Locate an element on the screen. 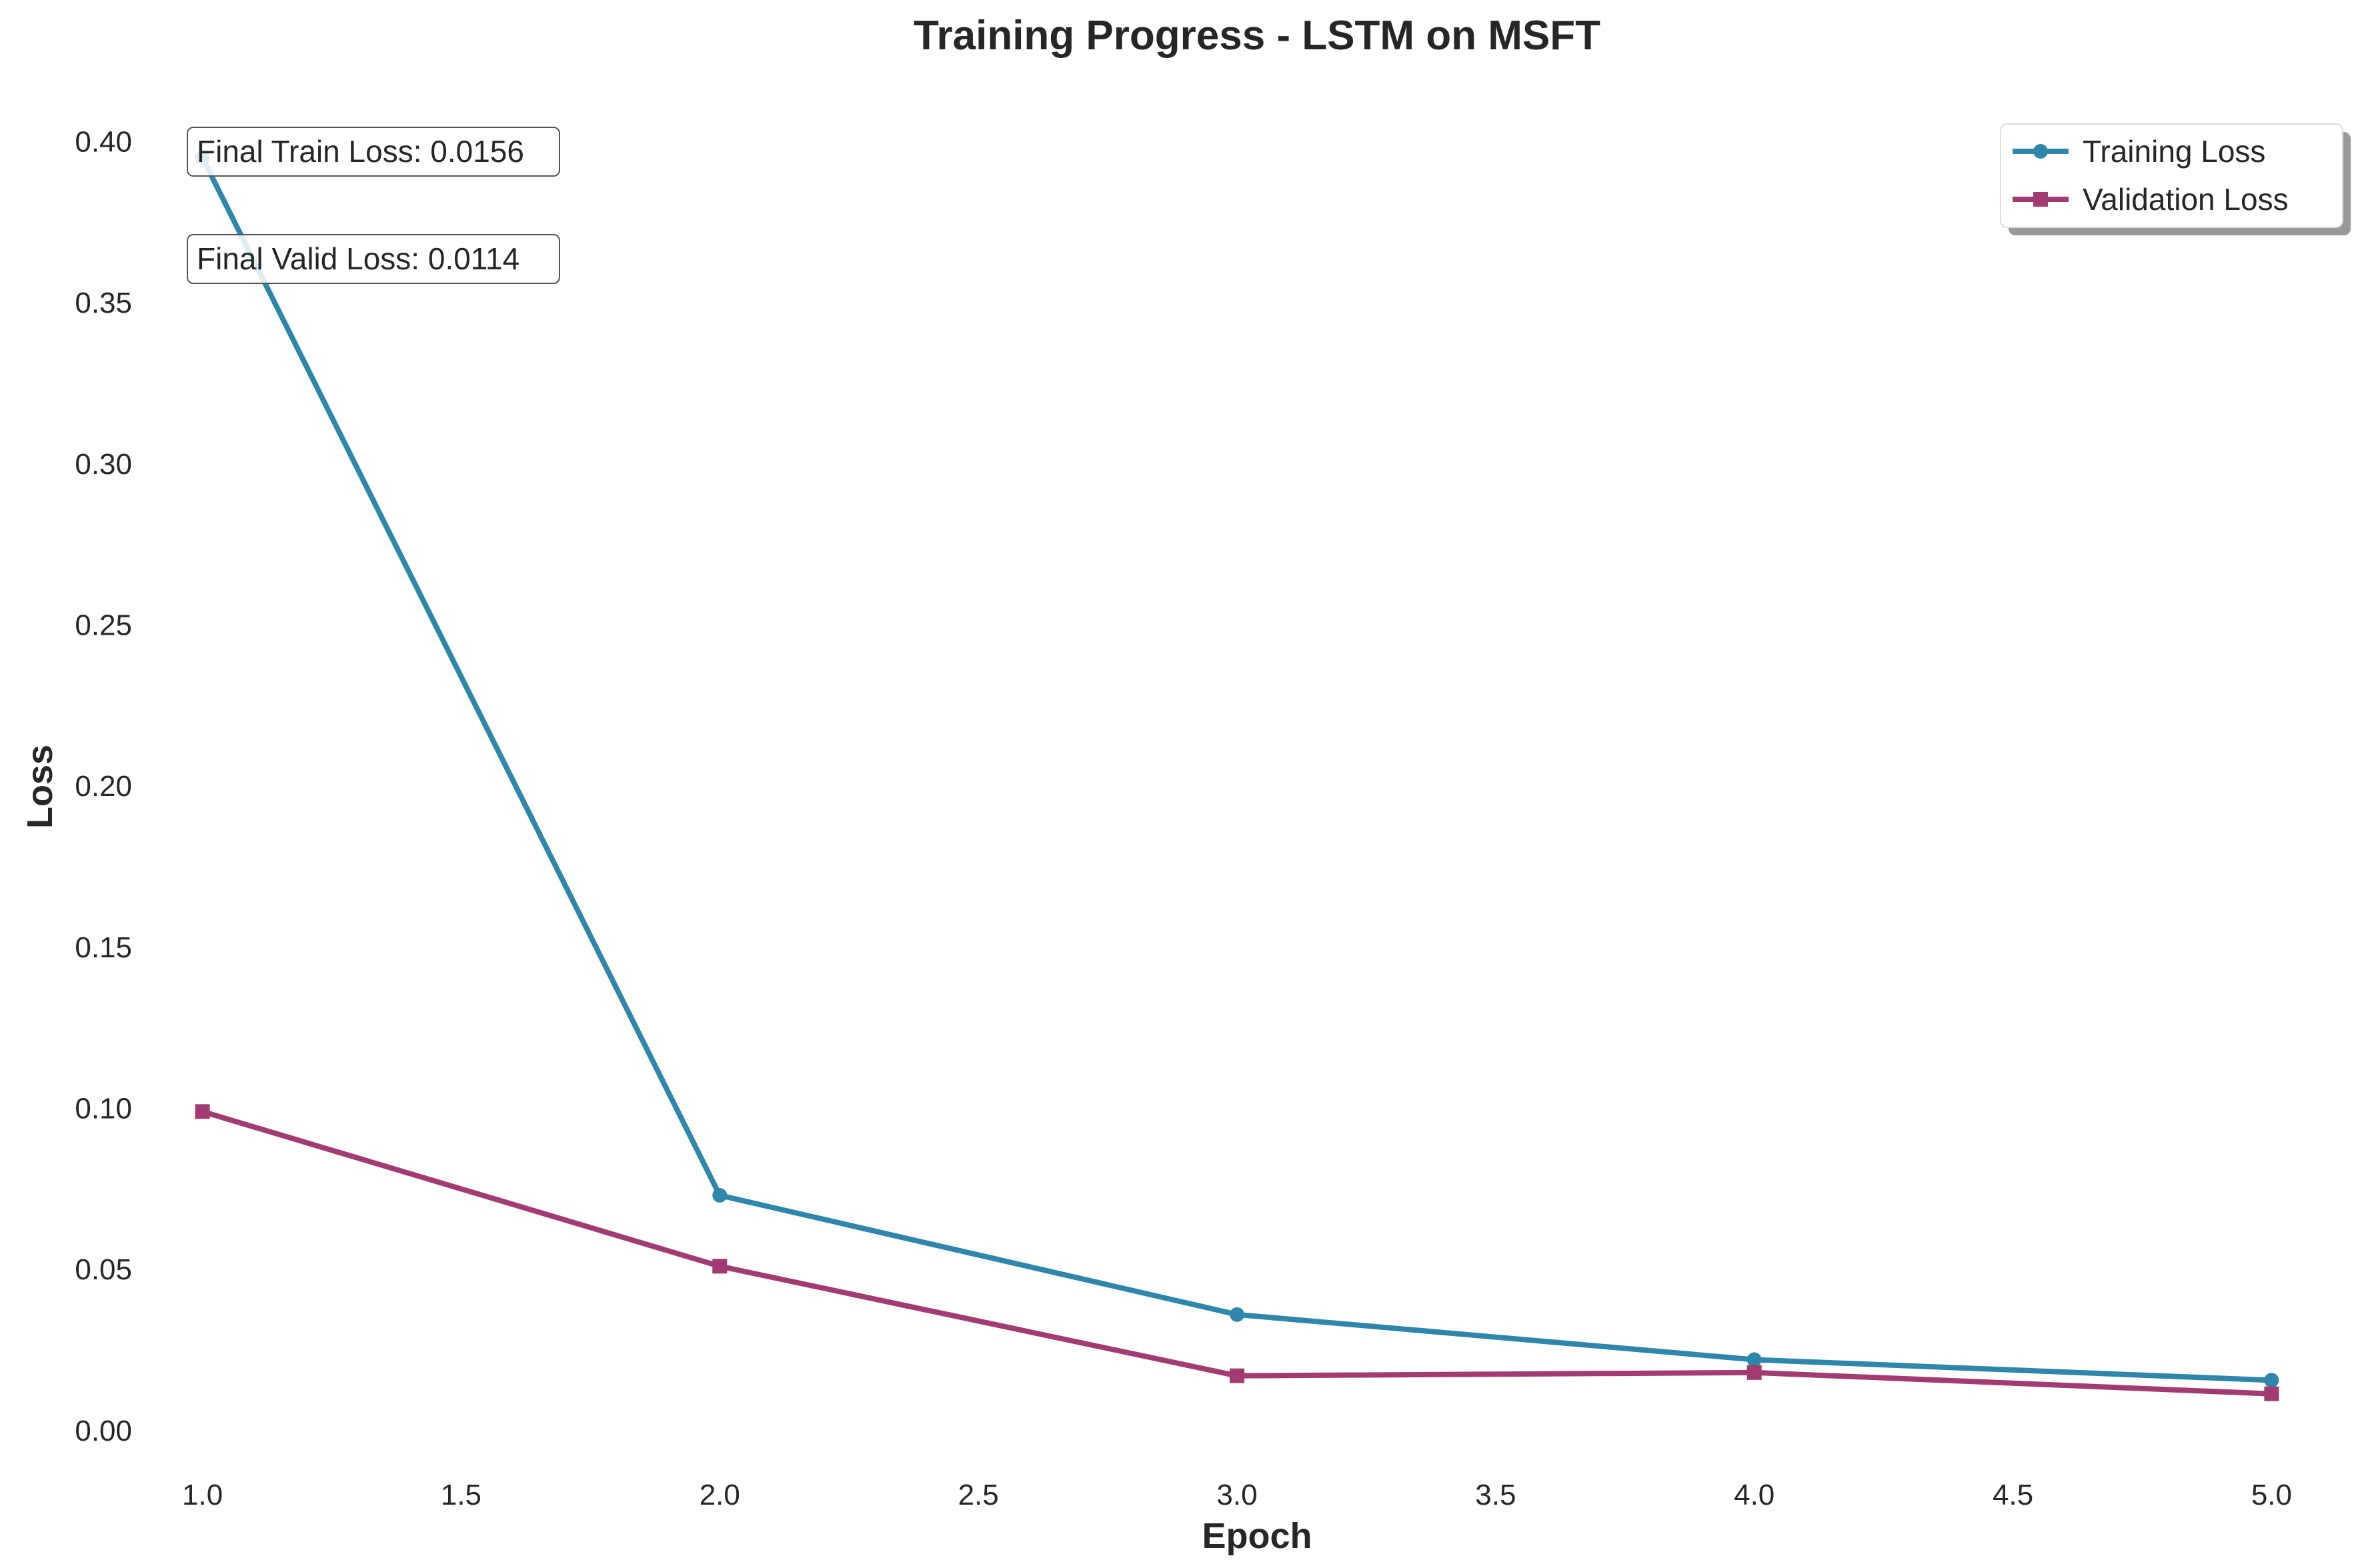  legend-validation-marker is located at coordinates (2040, 199).